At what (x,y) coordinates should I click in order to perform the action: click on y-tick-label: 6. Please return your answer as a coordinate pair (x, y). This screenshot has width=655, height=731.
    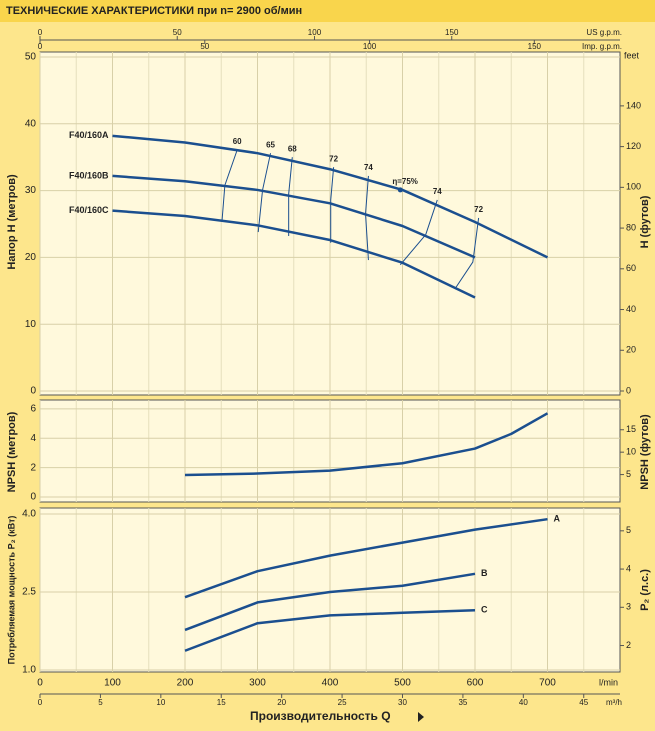
    Looking at the image, I should click on (33, 409).